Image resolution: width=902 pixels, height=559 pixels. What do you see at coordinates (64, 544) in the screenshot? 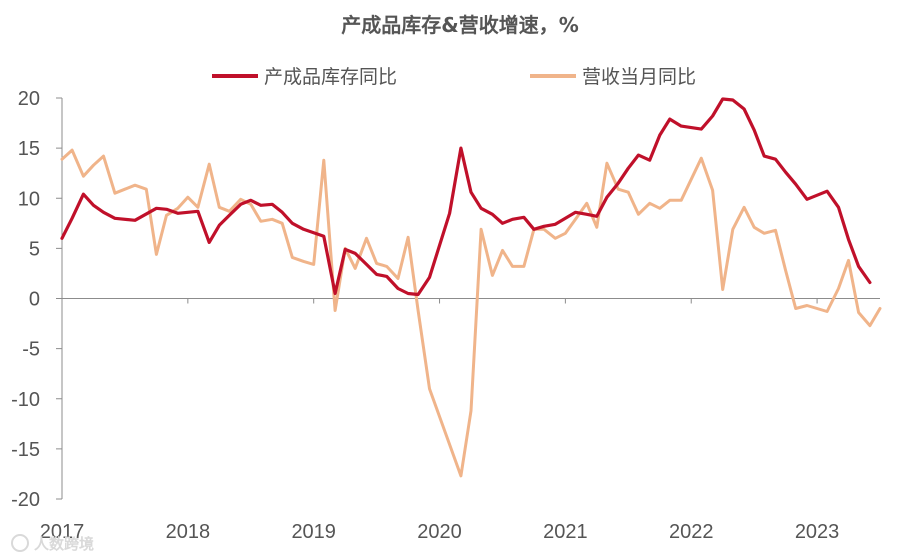
I see `watermark-text: 人数跨境` at bounding box center [64, 544].